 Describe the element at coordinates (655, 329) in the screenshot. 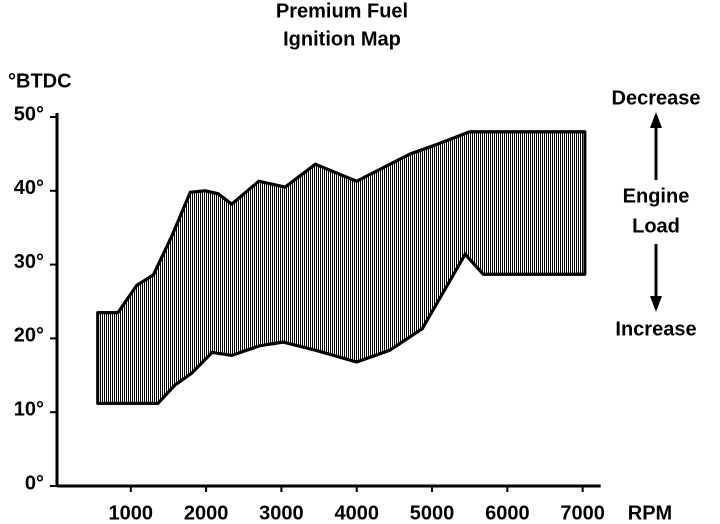

I see `annotation: Increase` at that location.